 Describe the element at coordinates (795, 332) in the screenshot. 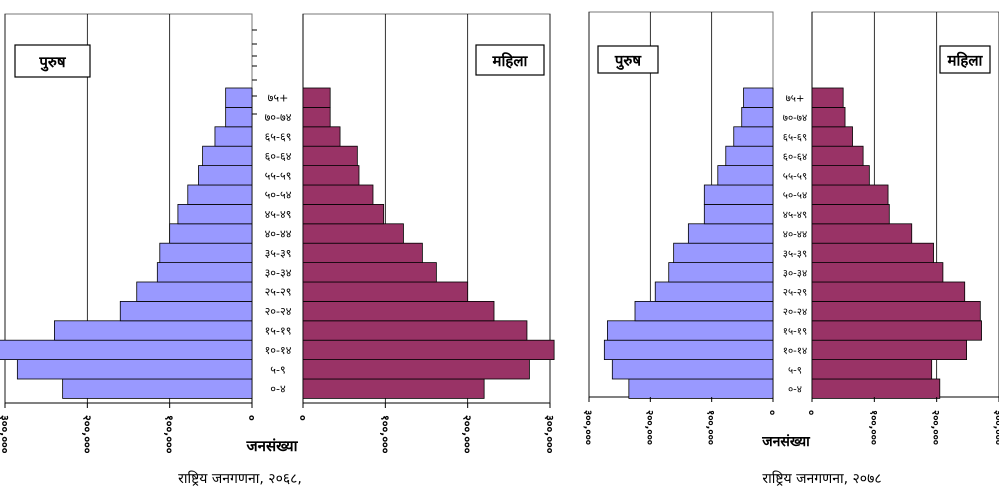

I see `age-group-label: १५-१९` at that location.